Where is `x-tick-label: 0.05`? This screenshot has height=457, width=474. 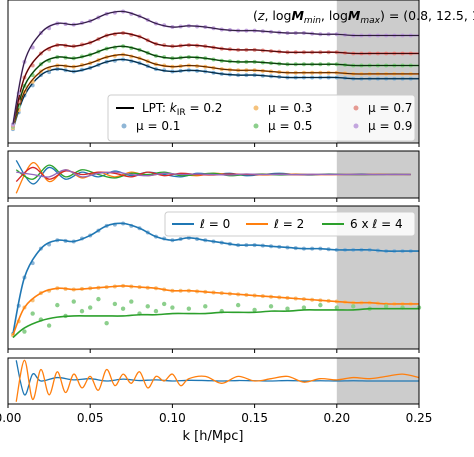
x-tick-label: 0.05 is located at coordinates (90, 418).